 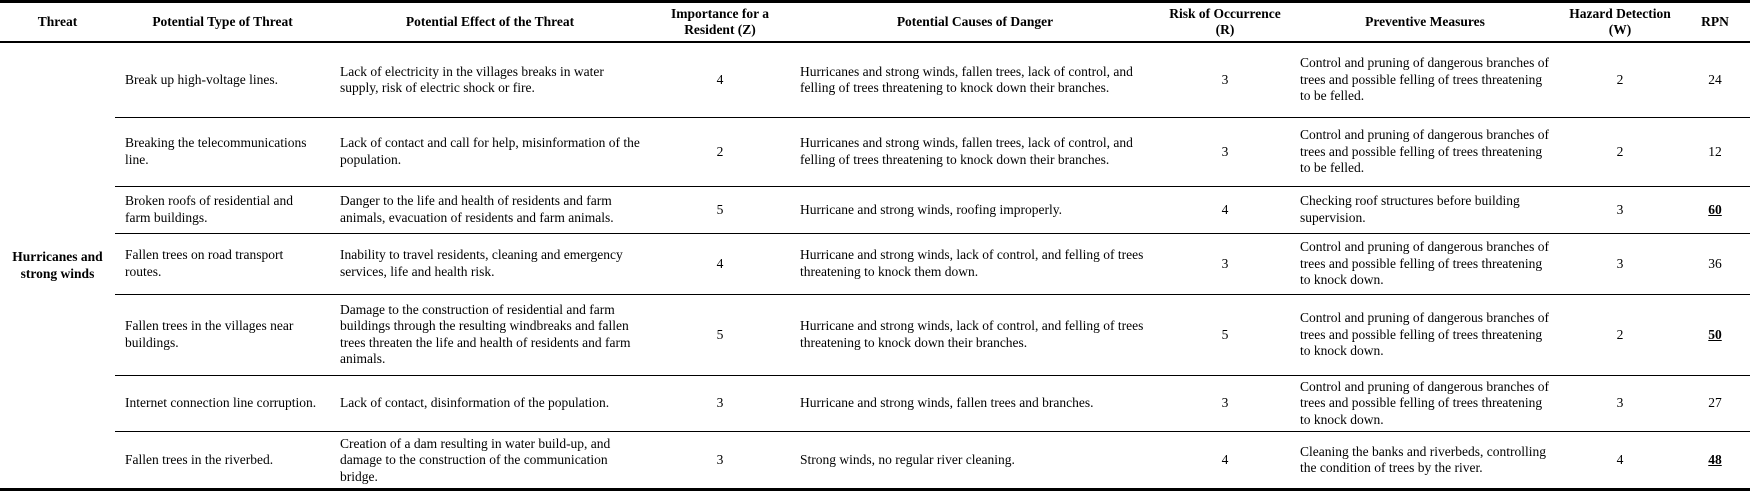 I want to click on cell-threat-type: Fallen trees in the riverbed., so click(x=199, y=460).